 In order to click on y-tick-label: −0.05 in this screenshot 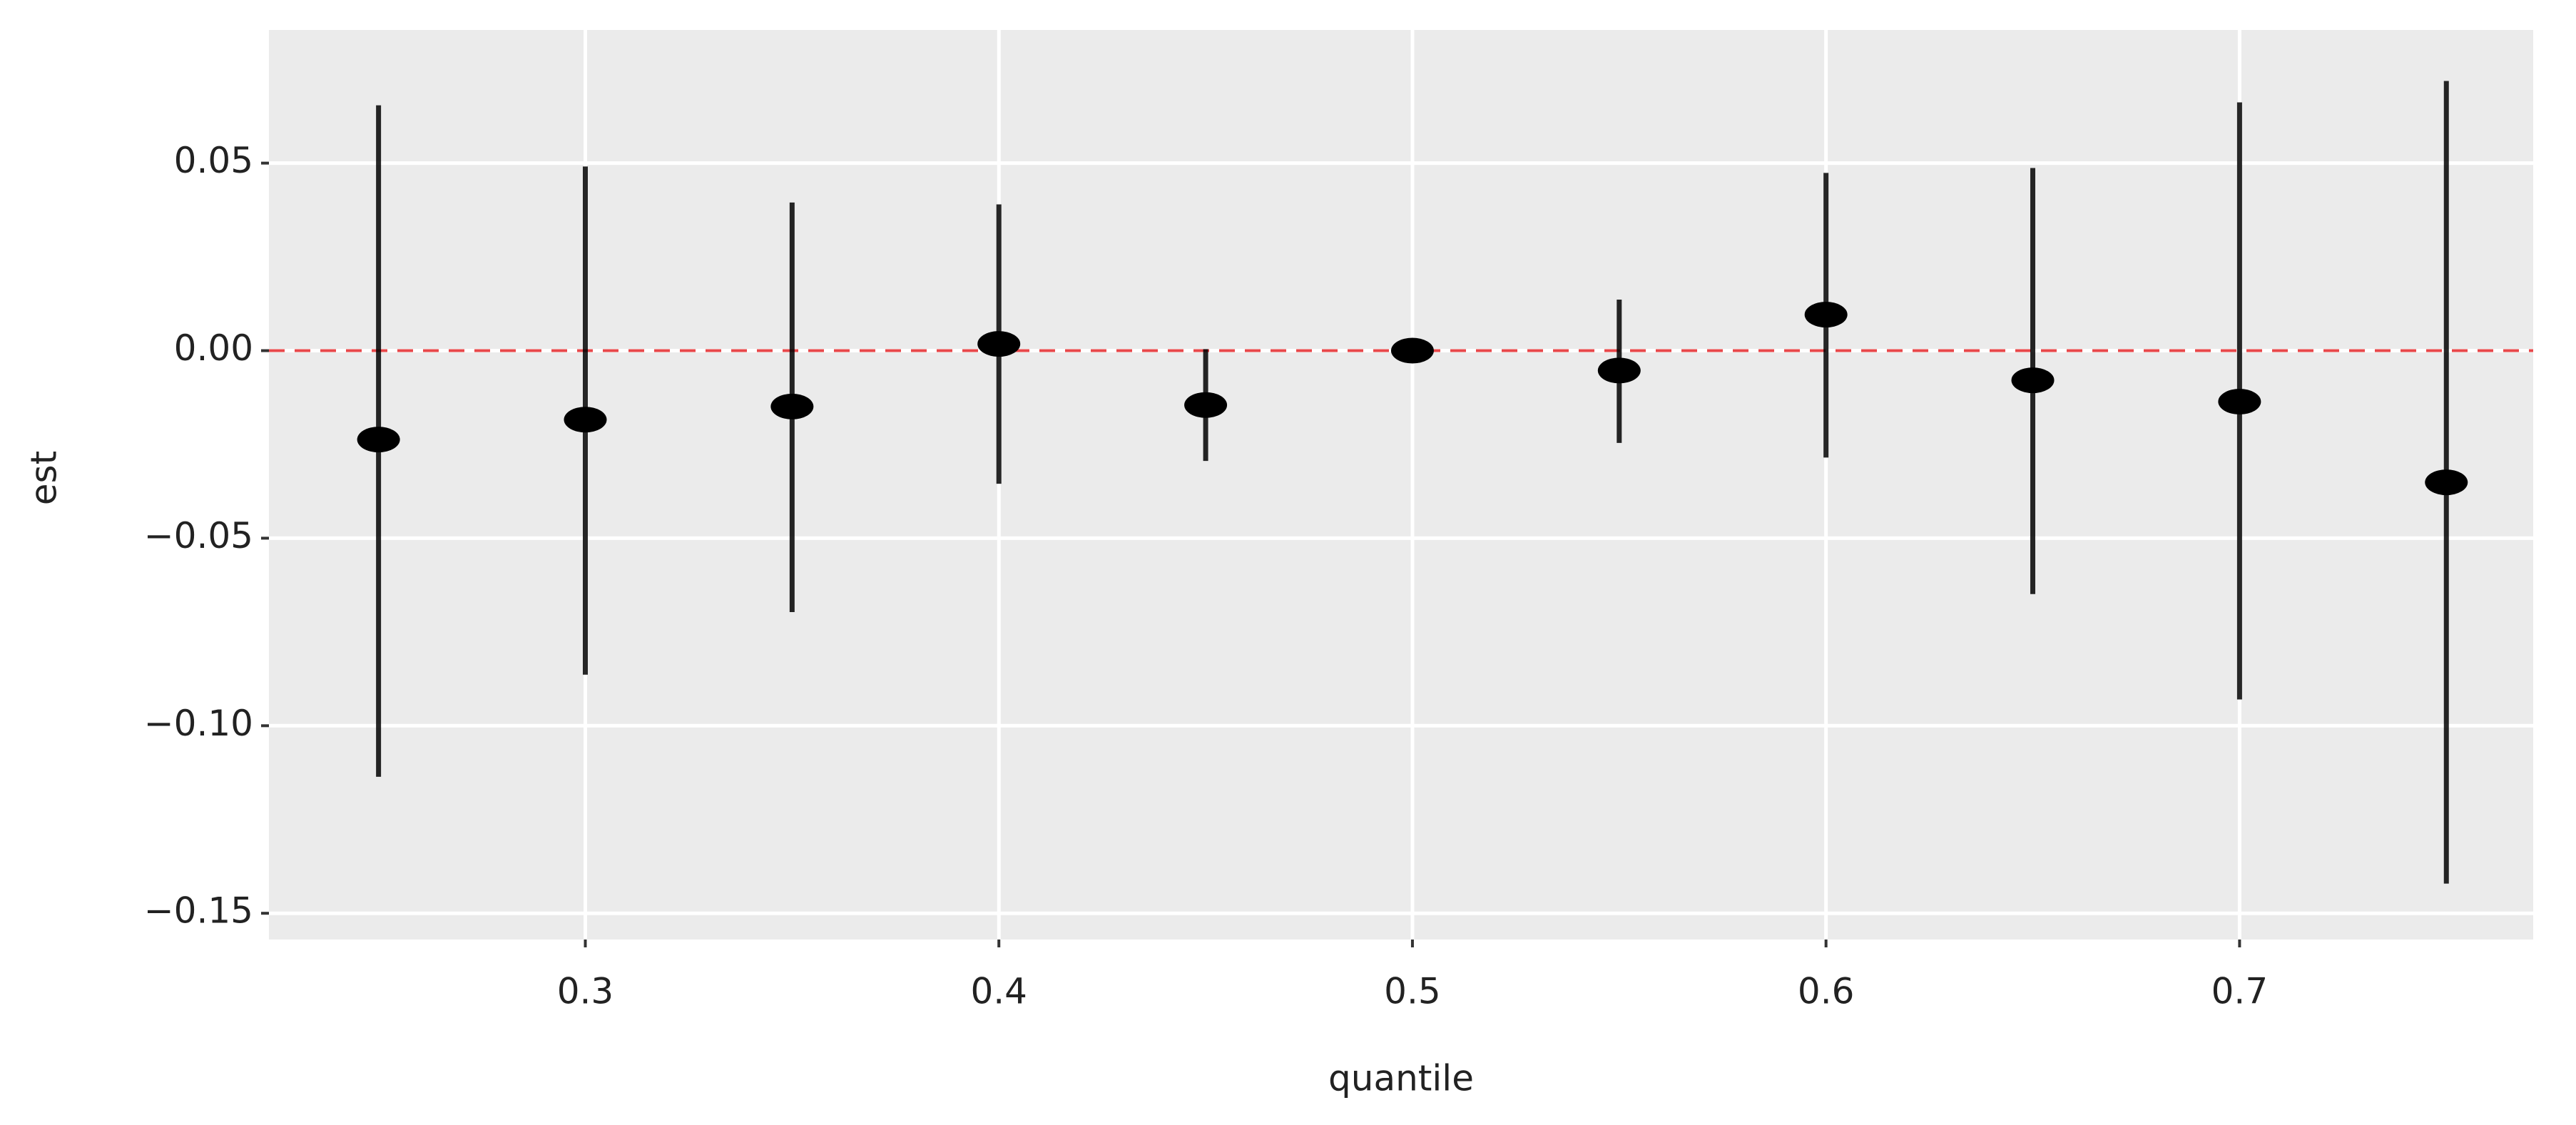, I will do `click(198, 536)`.